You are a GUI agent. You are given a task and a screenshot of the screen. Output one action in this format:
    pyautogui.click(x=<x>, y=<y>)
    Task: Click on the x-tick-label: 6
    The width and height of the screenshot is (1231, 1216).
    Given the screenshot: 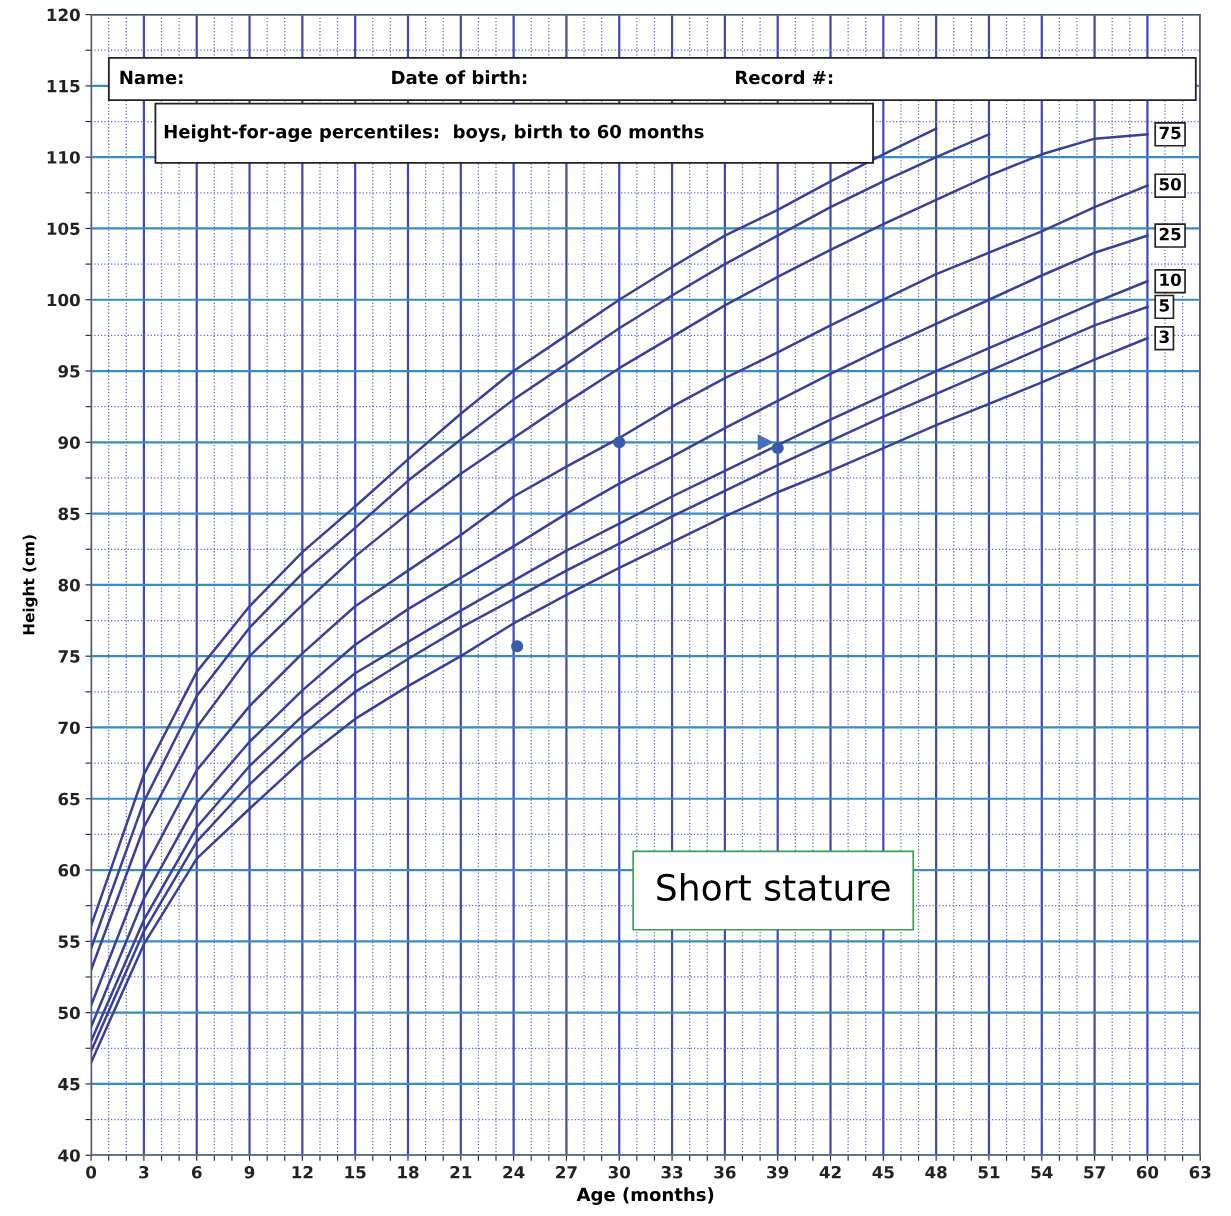 What is the action you would take?
    pyautogui.click(x=196, y=1172)
    